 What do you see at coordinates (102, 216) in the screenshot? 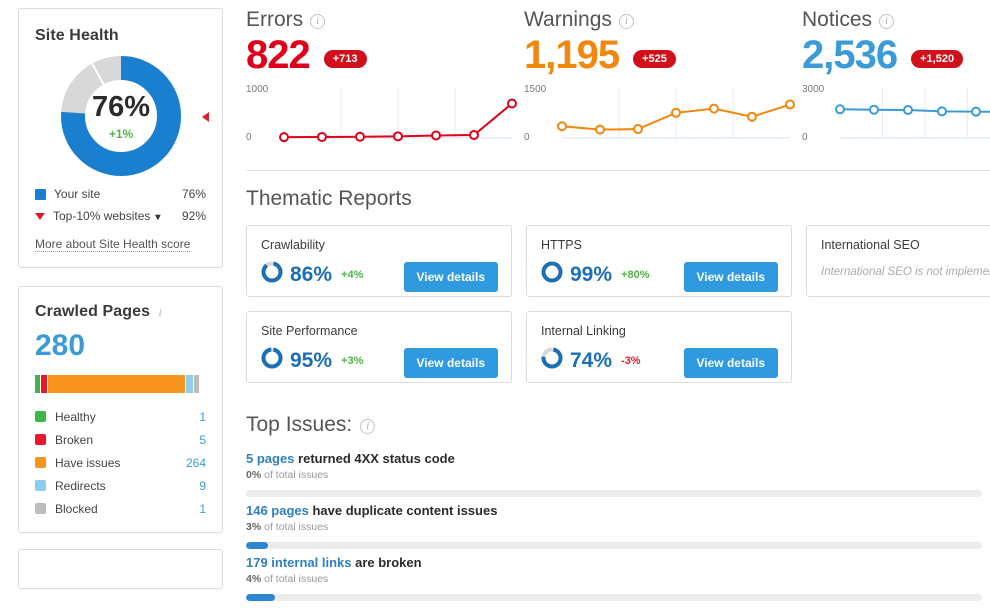
I see `legend-label-text: Top-10% websites` at bounding box center [102, 216].